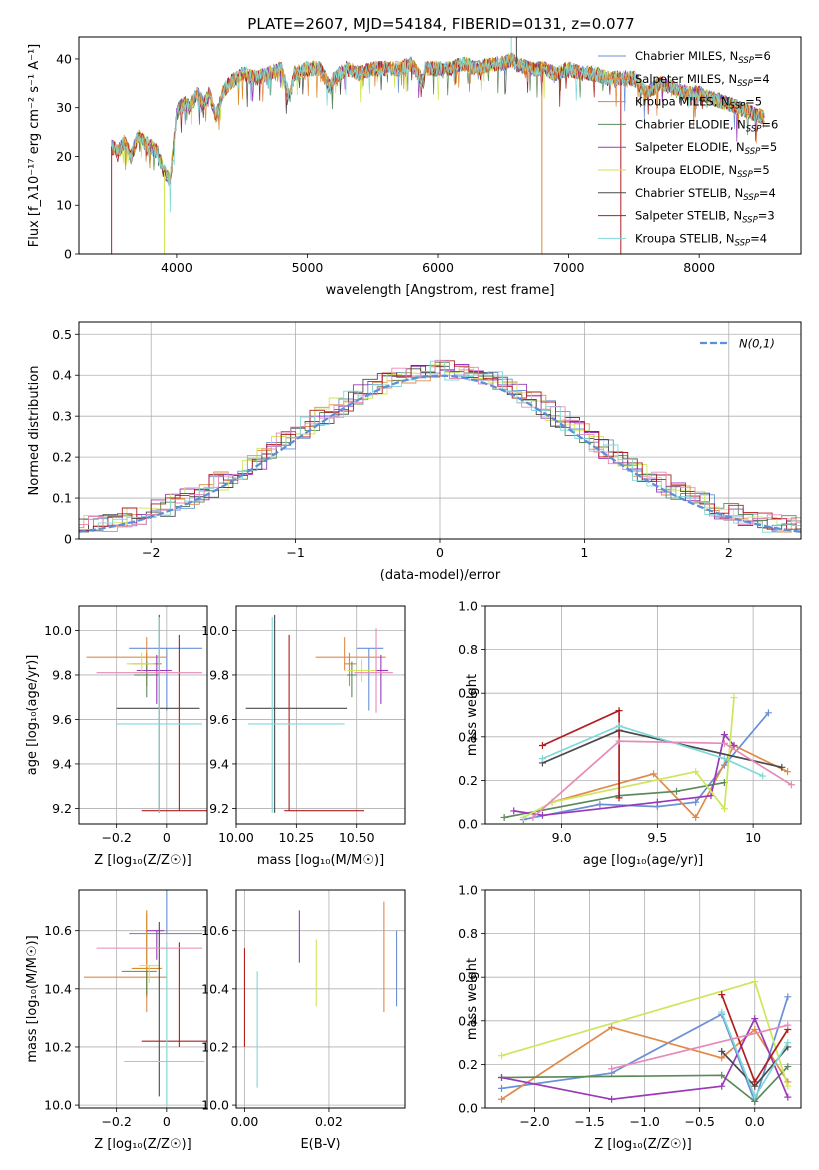 The image size is (819, 1170). What do you see at coordinates (145, 998) in the screenshot?
I see `error-bars-mass_vs_Z` at bounding box center [145, 998].